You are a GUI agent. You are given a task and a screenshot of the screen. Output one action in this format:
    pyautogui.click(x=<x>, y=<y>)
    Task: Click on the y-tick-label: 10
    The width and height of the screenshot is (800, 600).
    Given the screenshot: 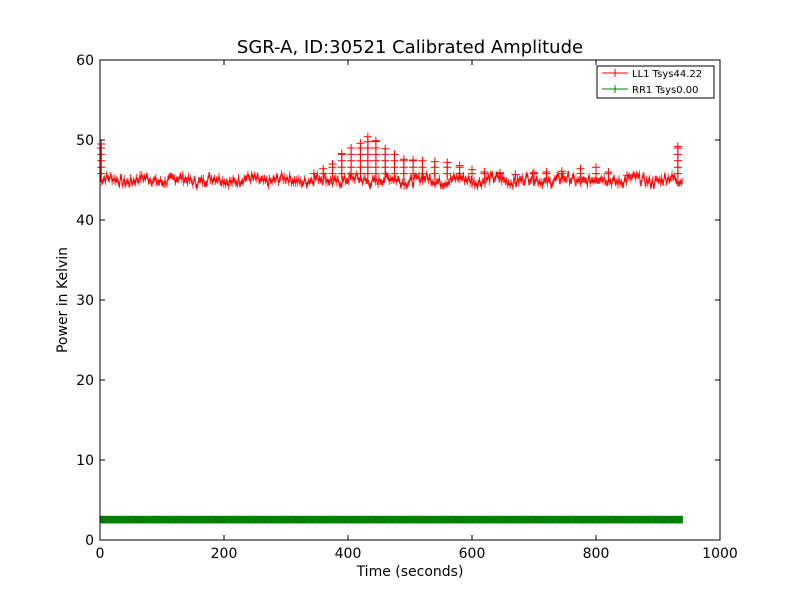 What is the action you would take?
    pyautogui.click(x=85, y=461)
    